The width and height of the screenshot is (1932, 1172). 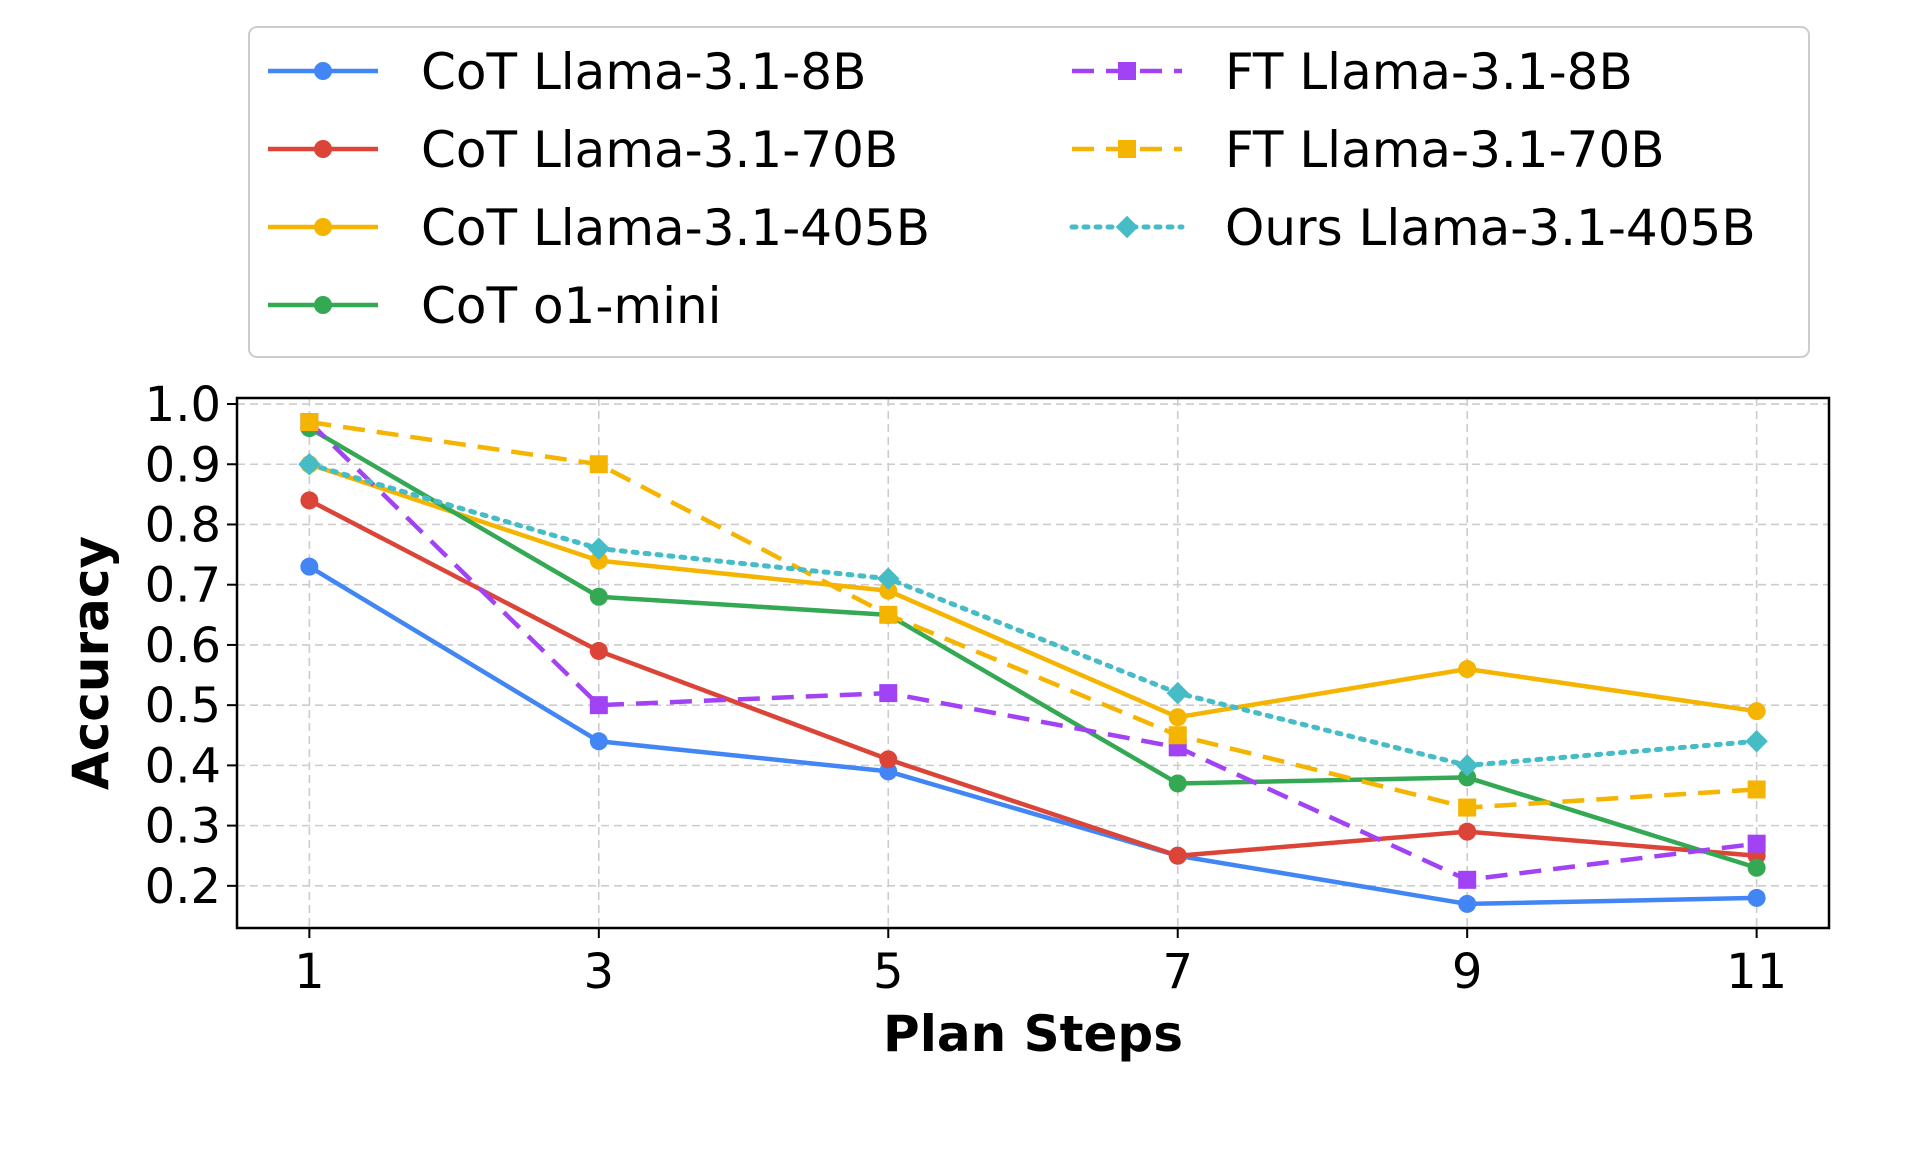 What do you see at coordinates (183, 706) in the screenshot?
I see `y-tick-label: 0.5` at bounding box center [183, 706].